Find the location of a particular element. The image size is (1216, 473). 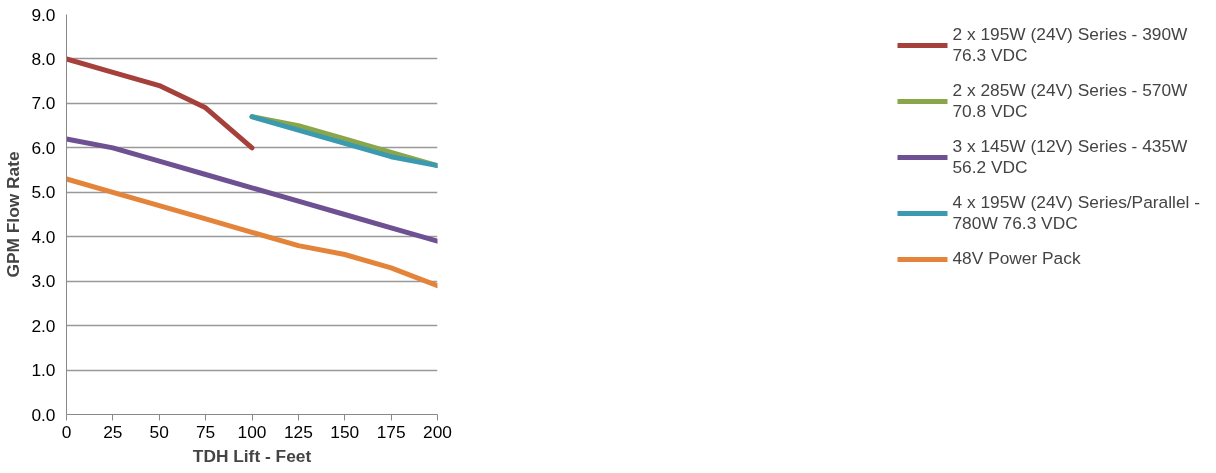

x-tick-label: 100 is located at coordinates (252, 431).